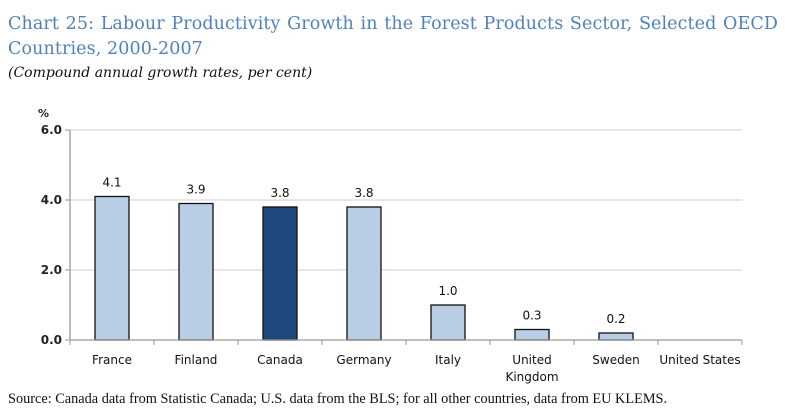 The width and height of the screenshot is (785, 417). What do you see at coordinates (448, 360) in the screenshot?
I see `x-tick-label: Italy` at bounding box center [448, 360].